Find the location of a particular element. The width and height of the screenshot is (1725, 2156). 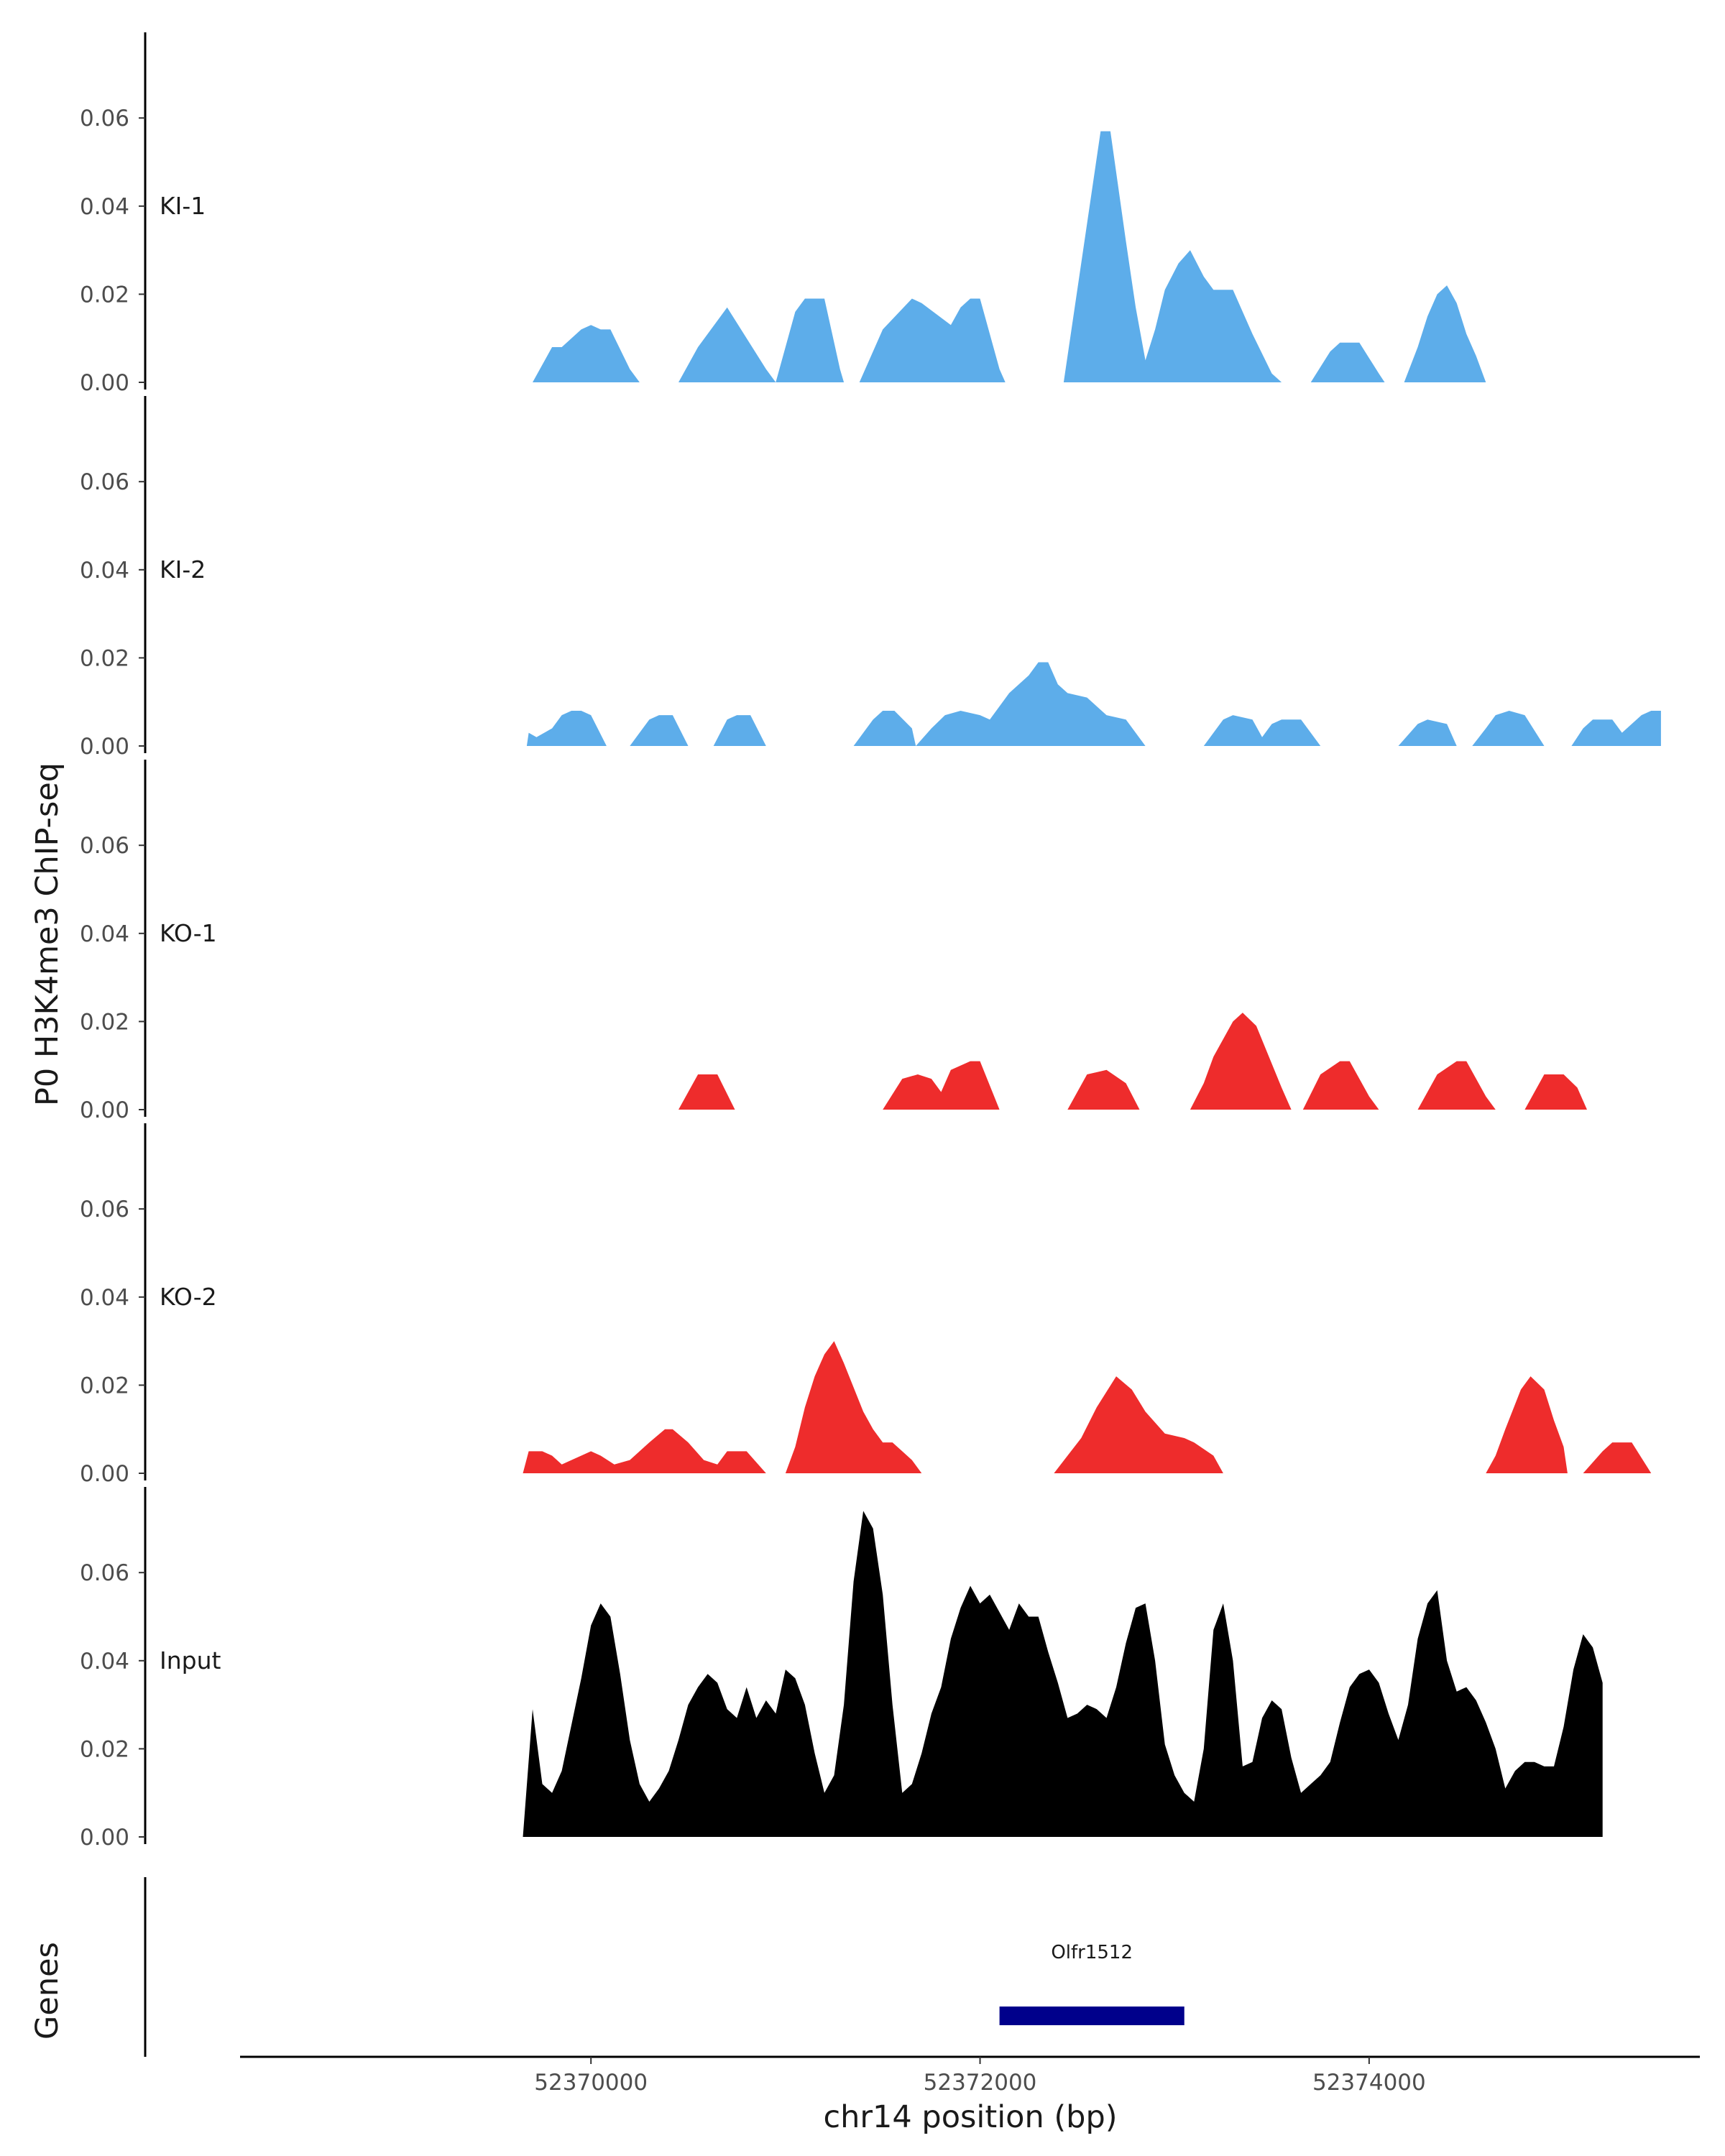

track-ki-1-y-tick-label: 0.00 is located at coordinates (104, 383).